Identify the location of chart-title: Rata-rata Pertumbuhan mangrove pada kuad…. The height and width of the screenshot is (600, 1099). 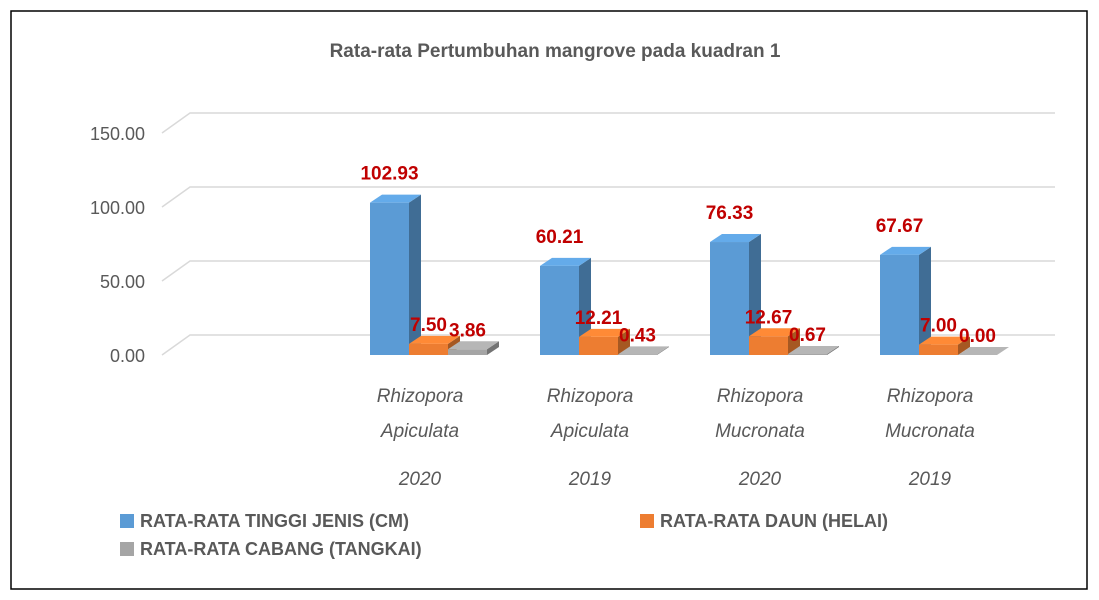
(555, 51).